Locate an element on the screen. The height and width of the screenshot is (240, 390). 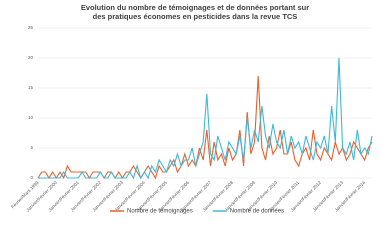
legend-label: Nombre de données is located at coordinates (257, 212).